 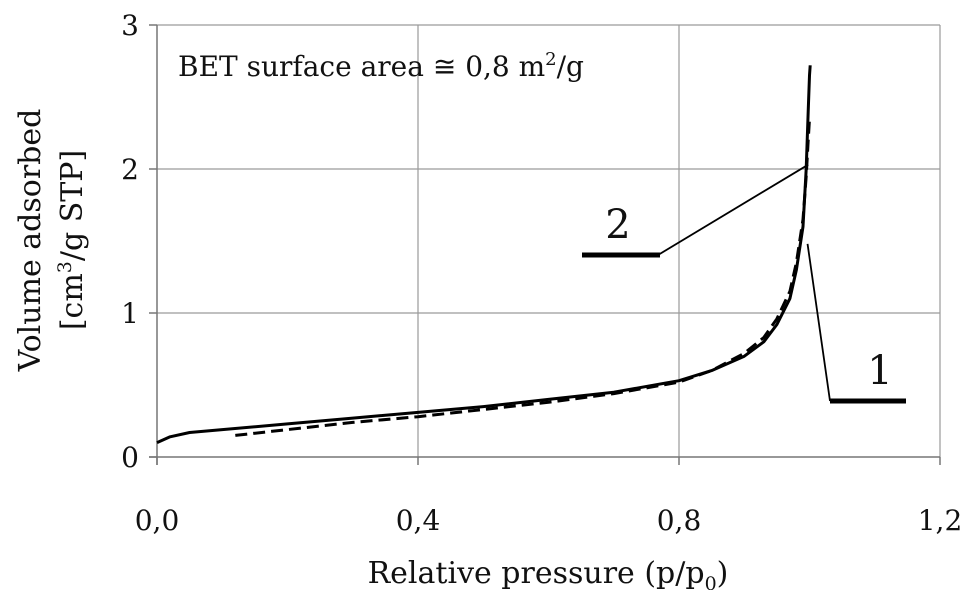 I want to click on x-tick-label: 0,4, so click(x=418, y=520).